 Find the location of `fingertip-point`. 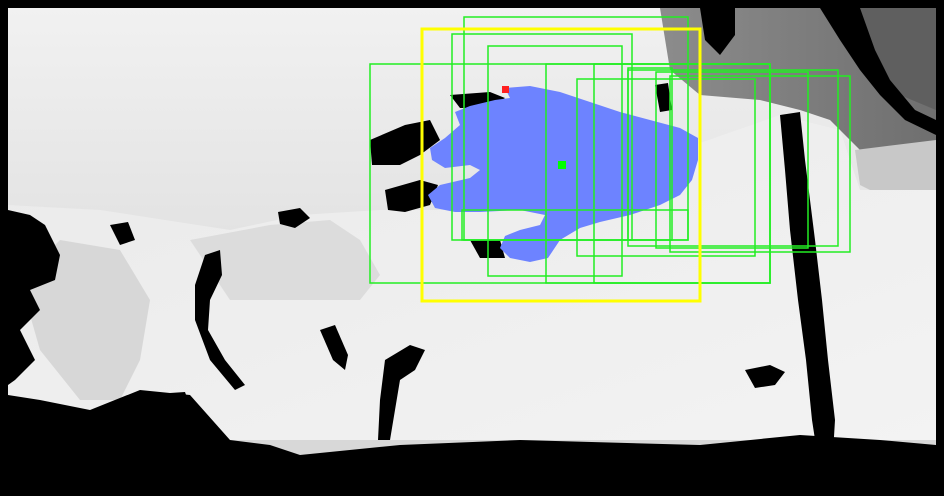

fingertip-point is located at coordinates (505, 89).